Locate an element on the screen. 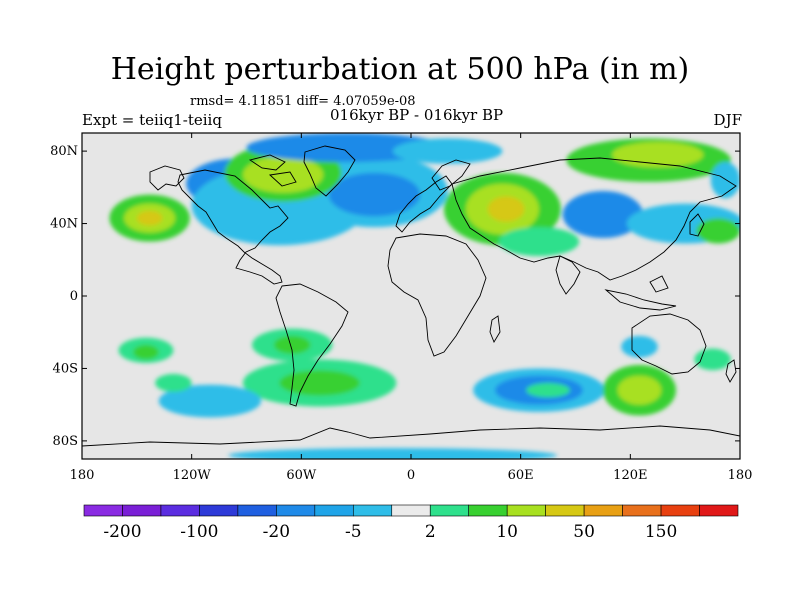 This screenshot has height=600, width=800. colorbar-label: 2 is located at coordinates (430, 532).